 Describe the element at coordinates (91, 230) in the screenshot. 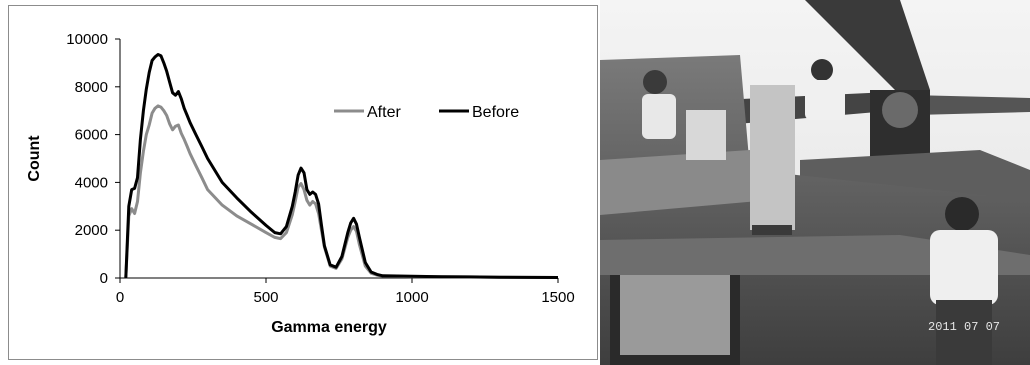

I see `y-tick-label: 2000` at that location.